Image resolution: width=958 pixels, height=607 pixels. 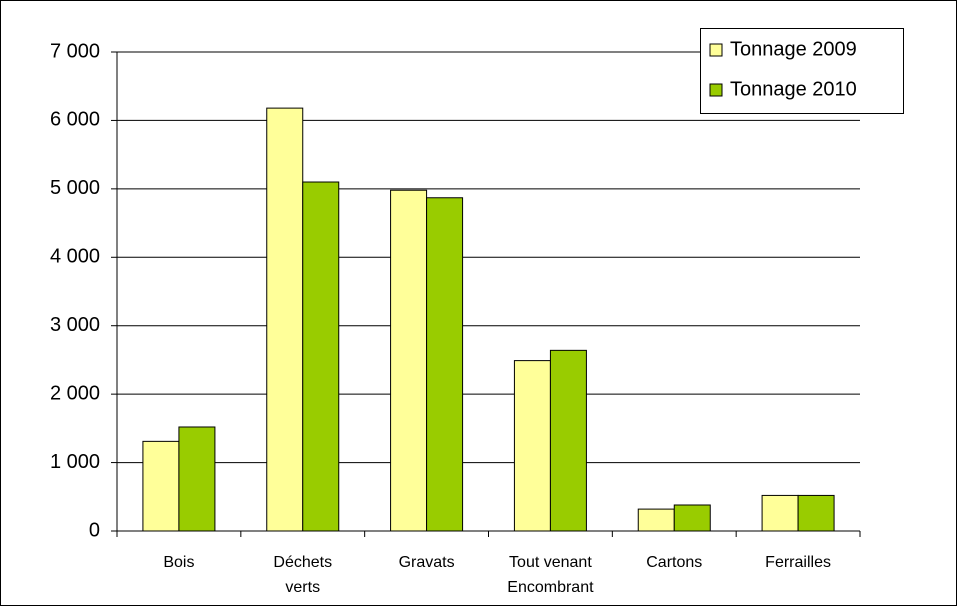 What do you see at coordinates (793, 49) in the screenshot?
I see `legend-label: Tonnage 2009` at bounding box center [793, 49].